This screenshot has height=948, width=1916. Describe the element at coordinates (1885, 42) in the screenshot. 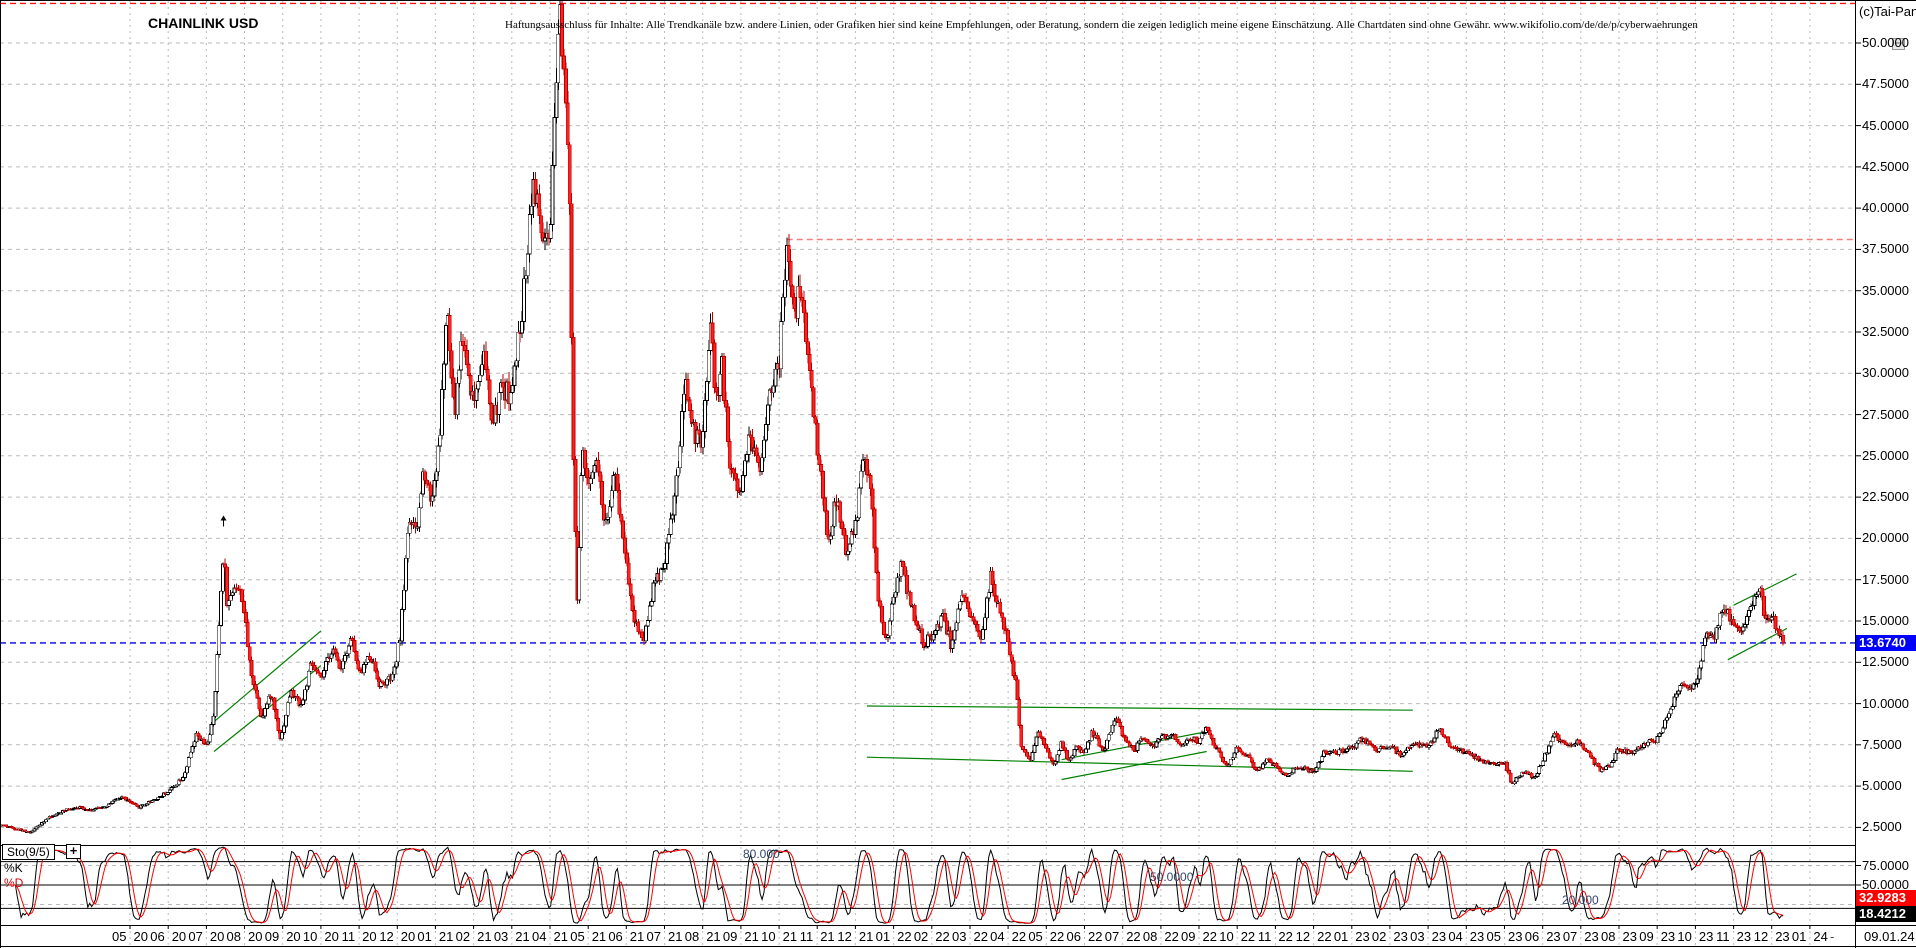

I see `y-axis-tick-label: 50.0000` at that location.